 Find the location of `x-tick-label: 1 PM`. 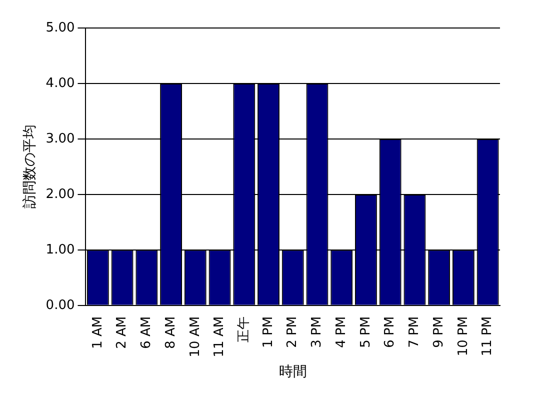

x-tick-label: 1 PM is located at coordinates (268, 332).